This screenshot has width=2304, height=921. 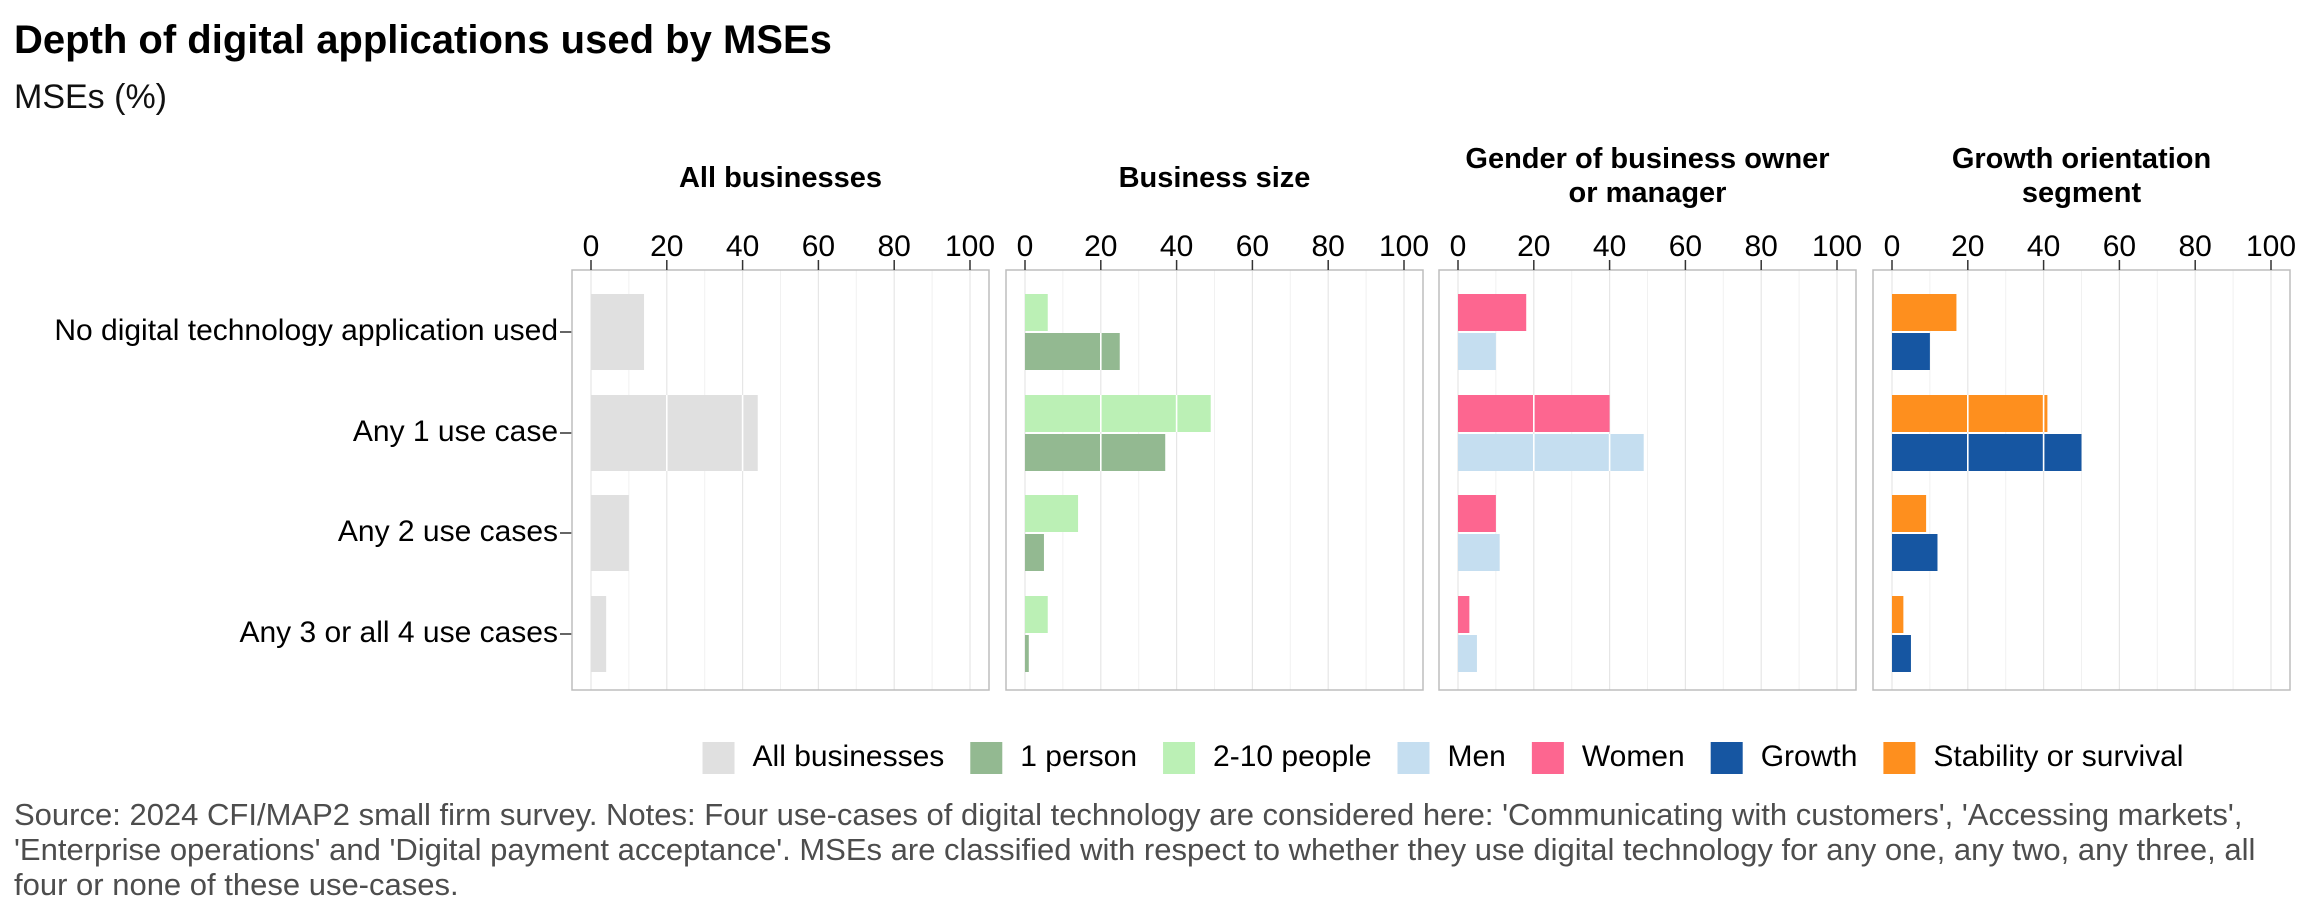 I want to click on panel-title: Business size, so click(x=1215, y=178).